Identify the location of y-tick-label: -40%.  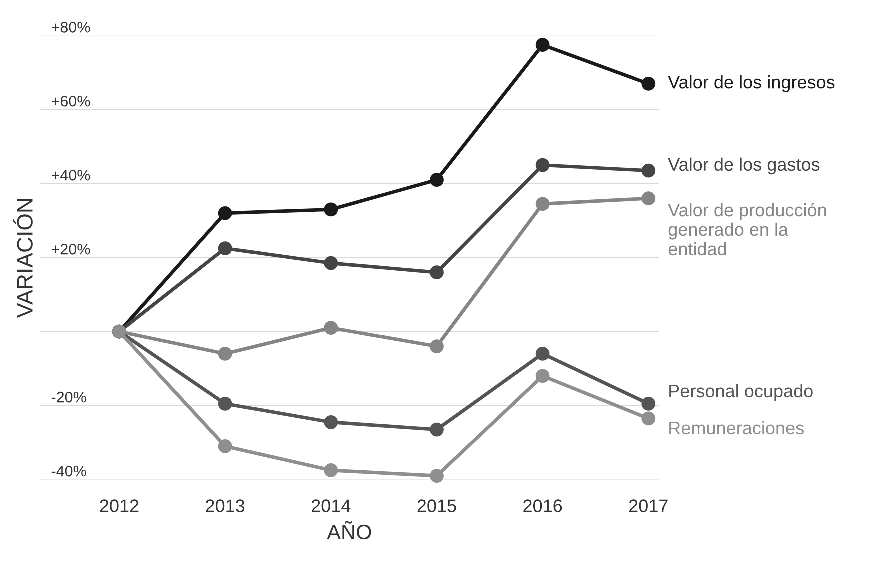
(69, 471).